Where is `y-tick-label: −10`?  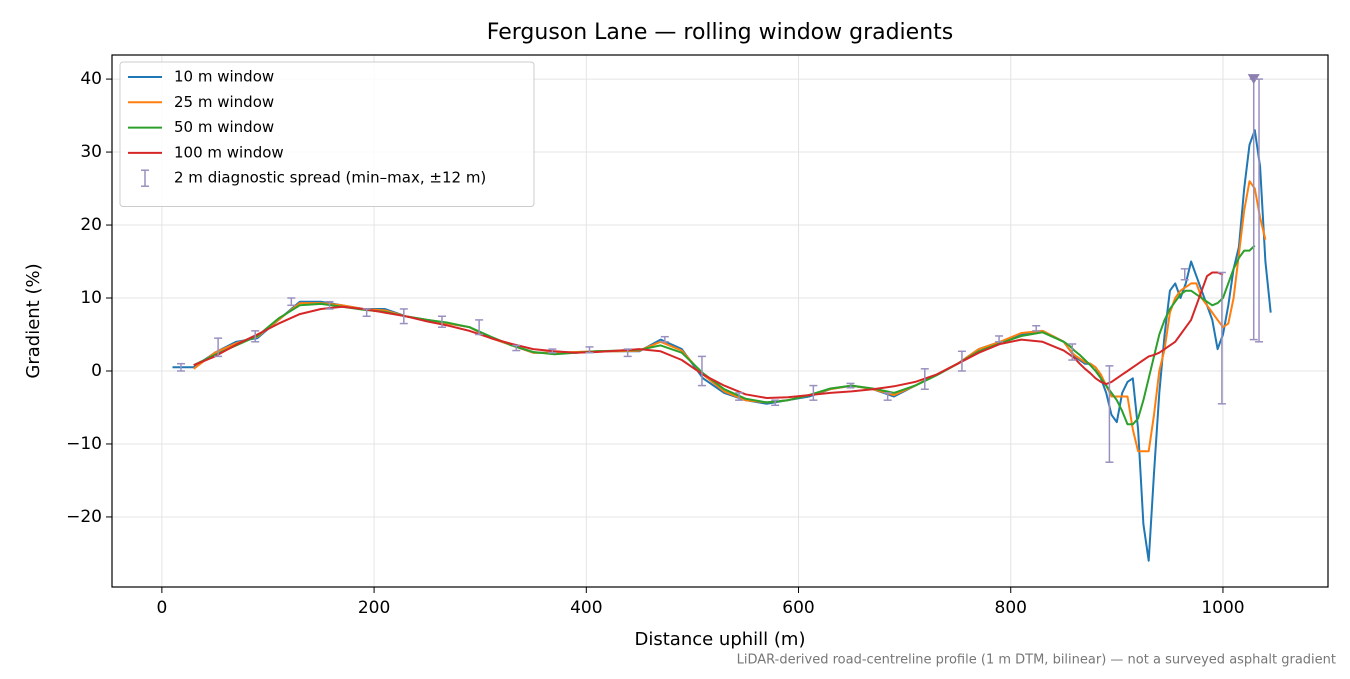
y-tick-label: −10 is located at coordinates (84, 444).